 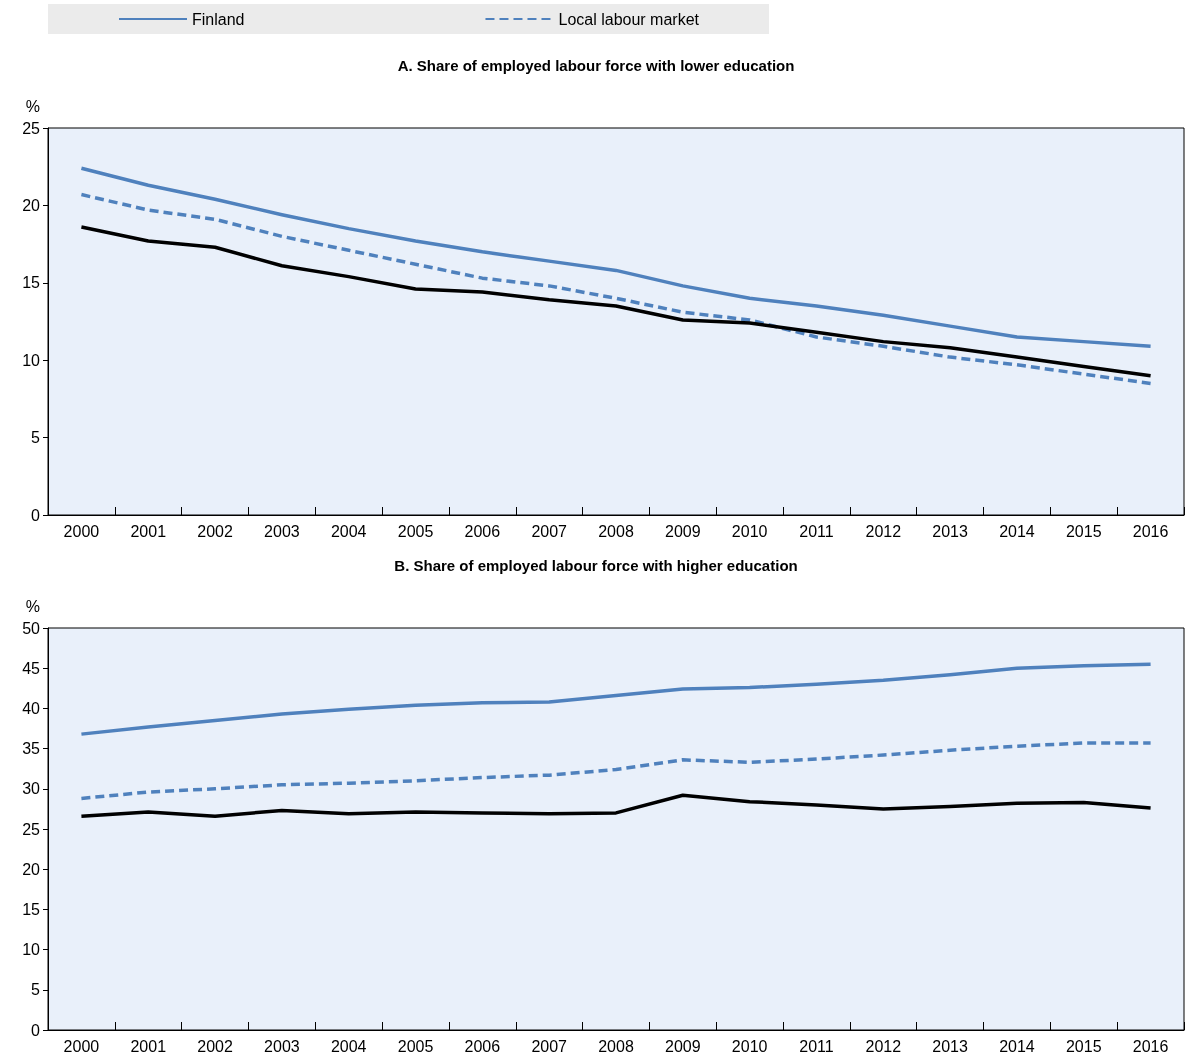 I want to click on y-tick-label: 45, so click(x=31, y=668).